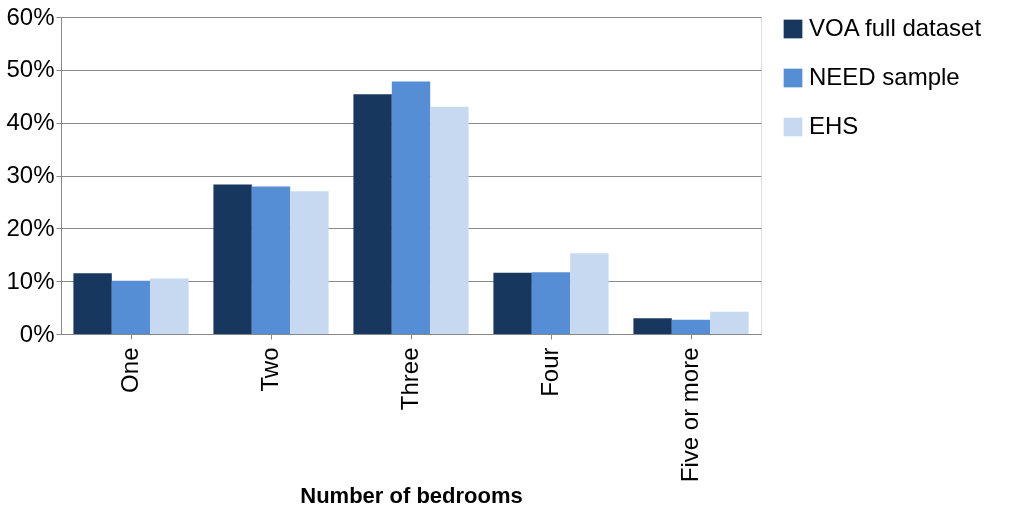 This screenshot has width=1031, height=522. What do you see at coordinates (37, 333) in the screenshot?
I see `y-tick-label: 0%` at bounding box center [37, 333].